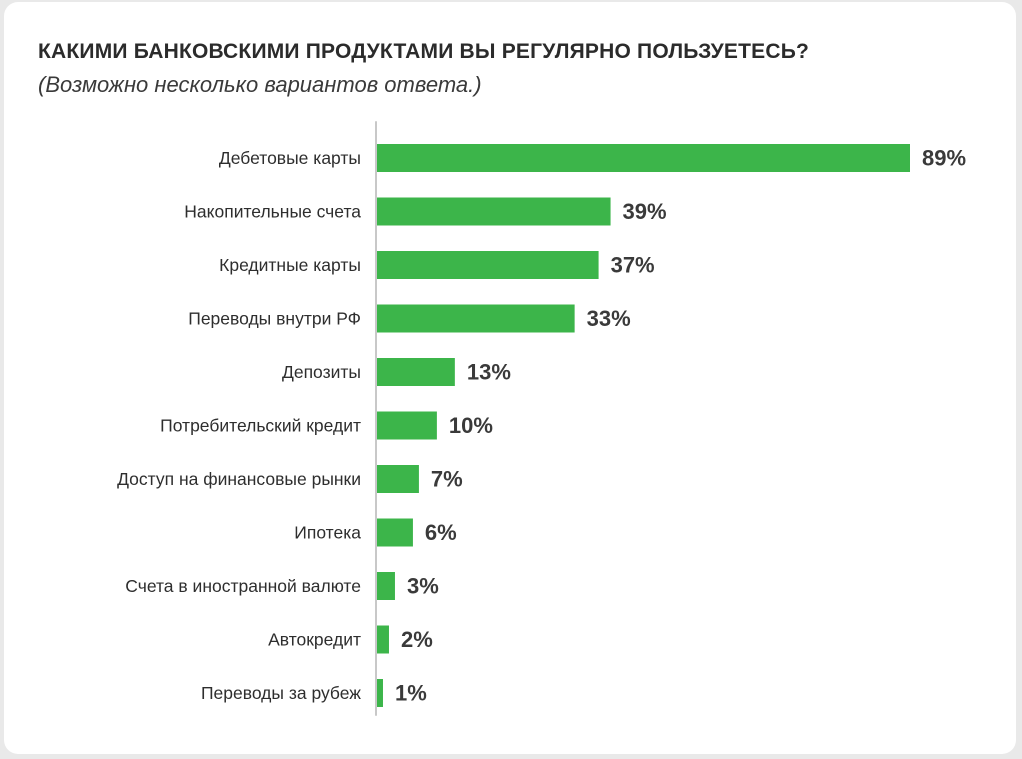 This screenshot has width=1022, height=759. I want to click on value-label: 3%, so click(423, 586).